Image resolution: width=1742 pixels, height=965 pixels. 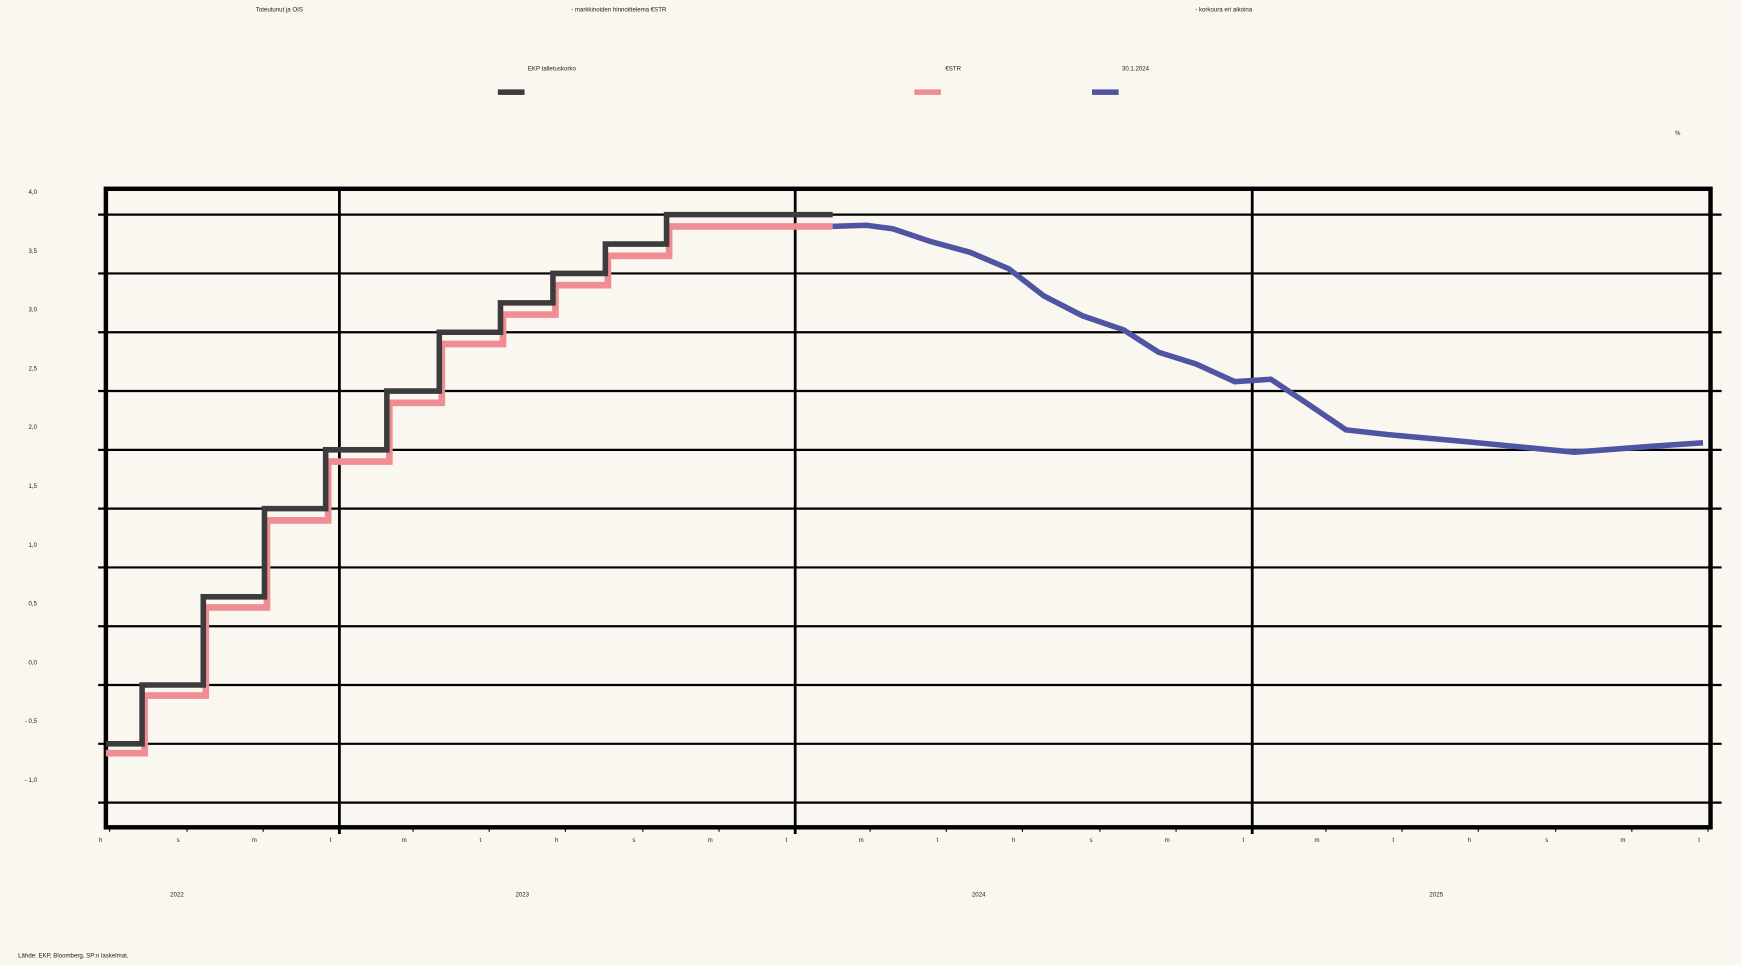 I want to click on year-label: 2025, so click(x=1436, y=895).